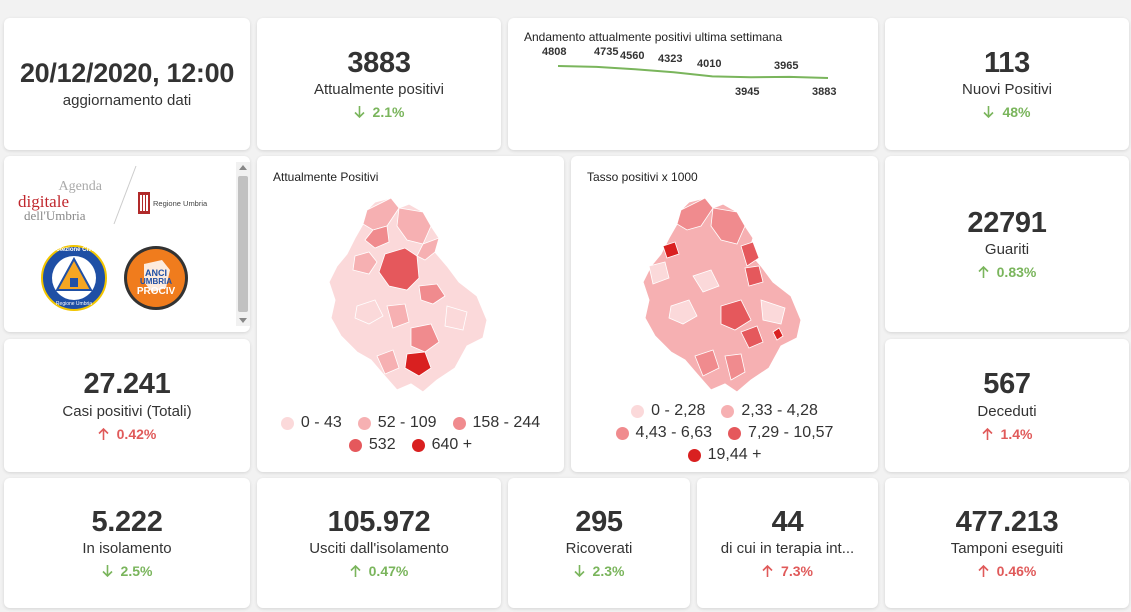  Describe the element at coordinates (74, 278) in the screenshot. I see `protezione-civile-logo` at that location.